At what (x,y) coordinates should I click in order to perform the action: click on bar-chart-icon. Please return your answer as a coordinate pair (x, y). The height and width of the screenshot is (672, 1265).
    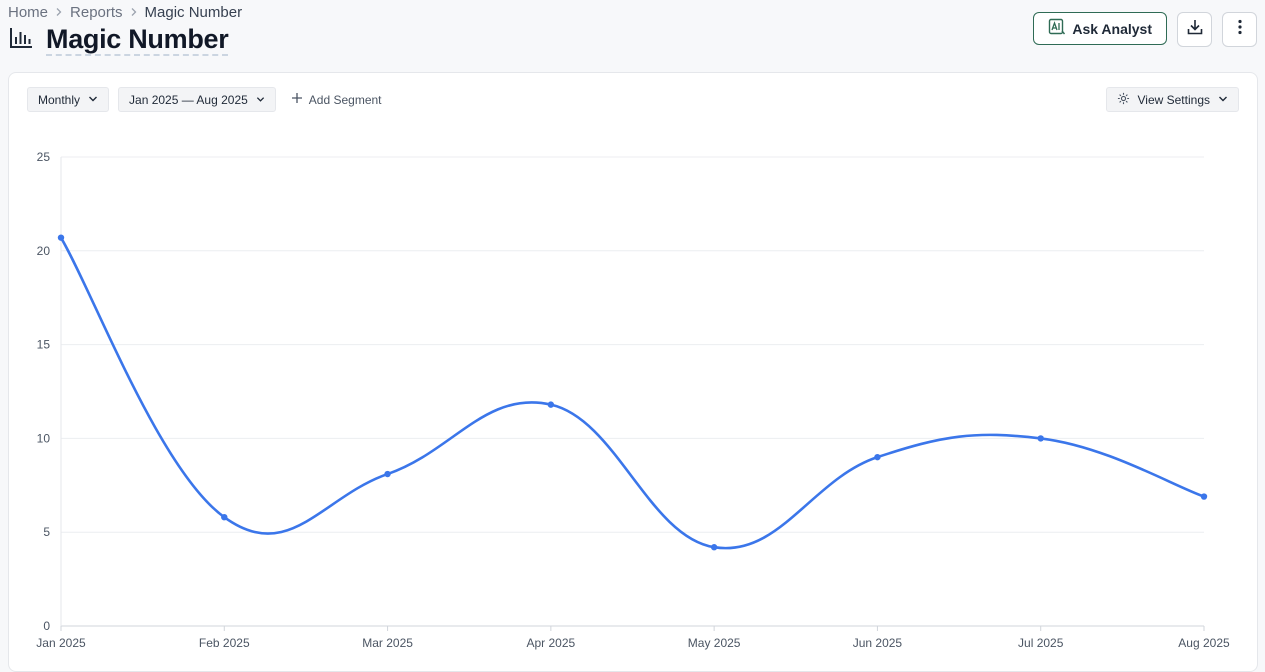
    Looking at the image, I should click on (21, 40).